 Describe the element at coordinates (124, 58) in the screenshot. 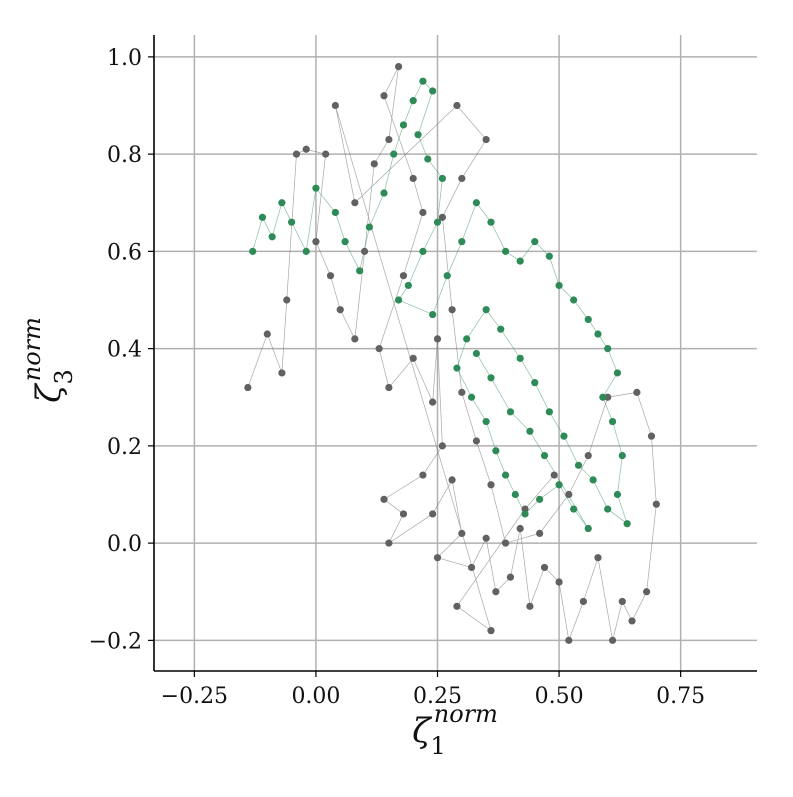

I see `y-tick-label: 1.0` at that location.